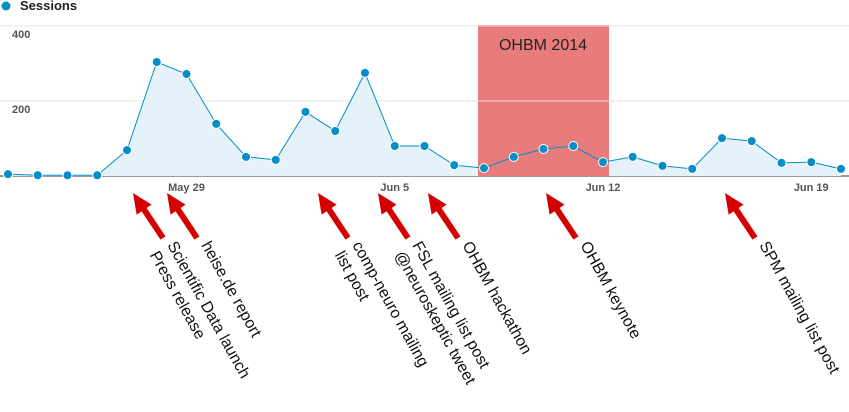  Describe the element at coordinates (21, 110) in the screenshot. I see `y-tick-label: 200` at that location.